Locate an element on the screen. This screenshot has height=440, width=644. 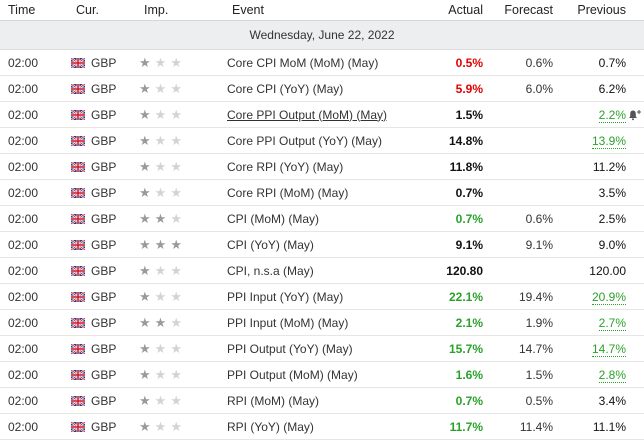
header-event: Event is located at coordinates (319, 10).